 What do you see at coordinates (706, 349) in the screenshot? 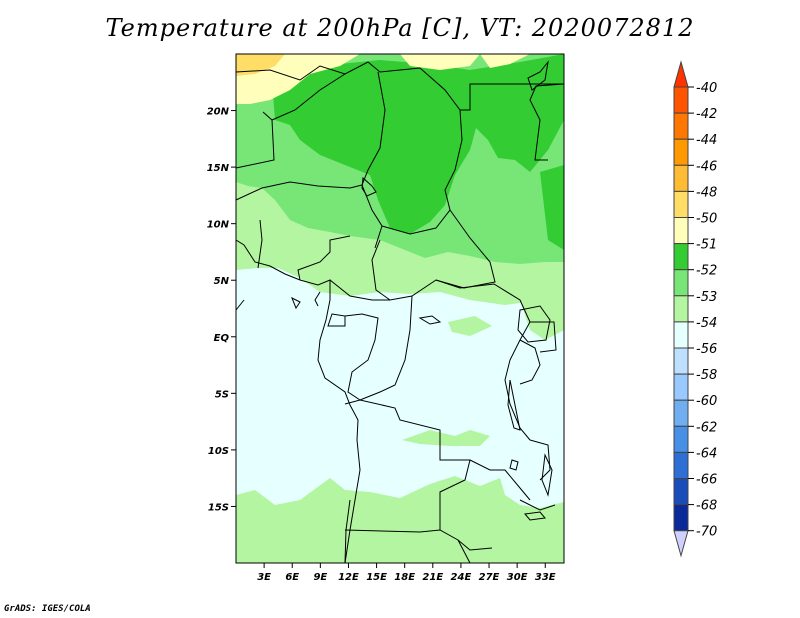
I see `legend-label: -56` at bounding box center [706, 349].